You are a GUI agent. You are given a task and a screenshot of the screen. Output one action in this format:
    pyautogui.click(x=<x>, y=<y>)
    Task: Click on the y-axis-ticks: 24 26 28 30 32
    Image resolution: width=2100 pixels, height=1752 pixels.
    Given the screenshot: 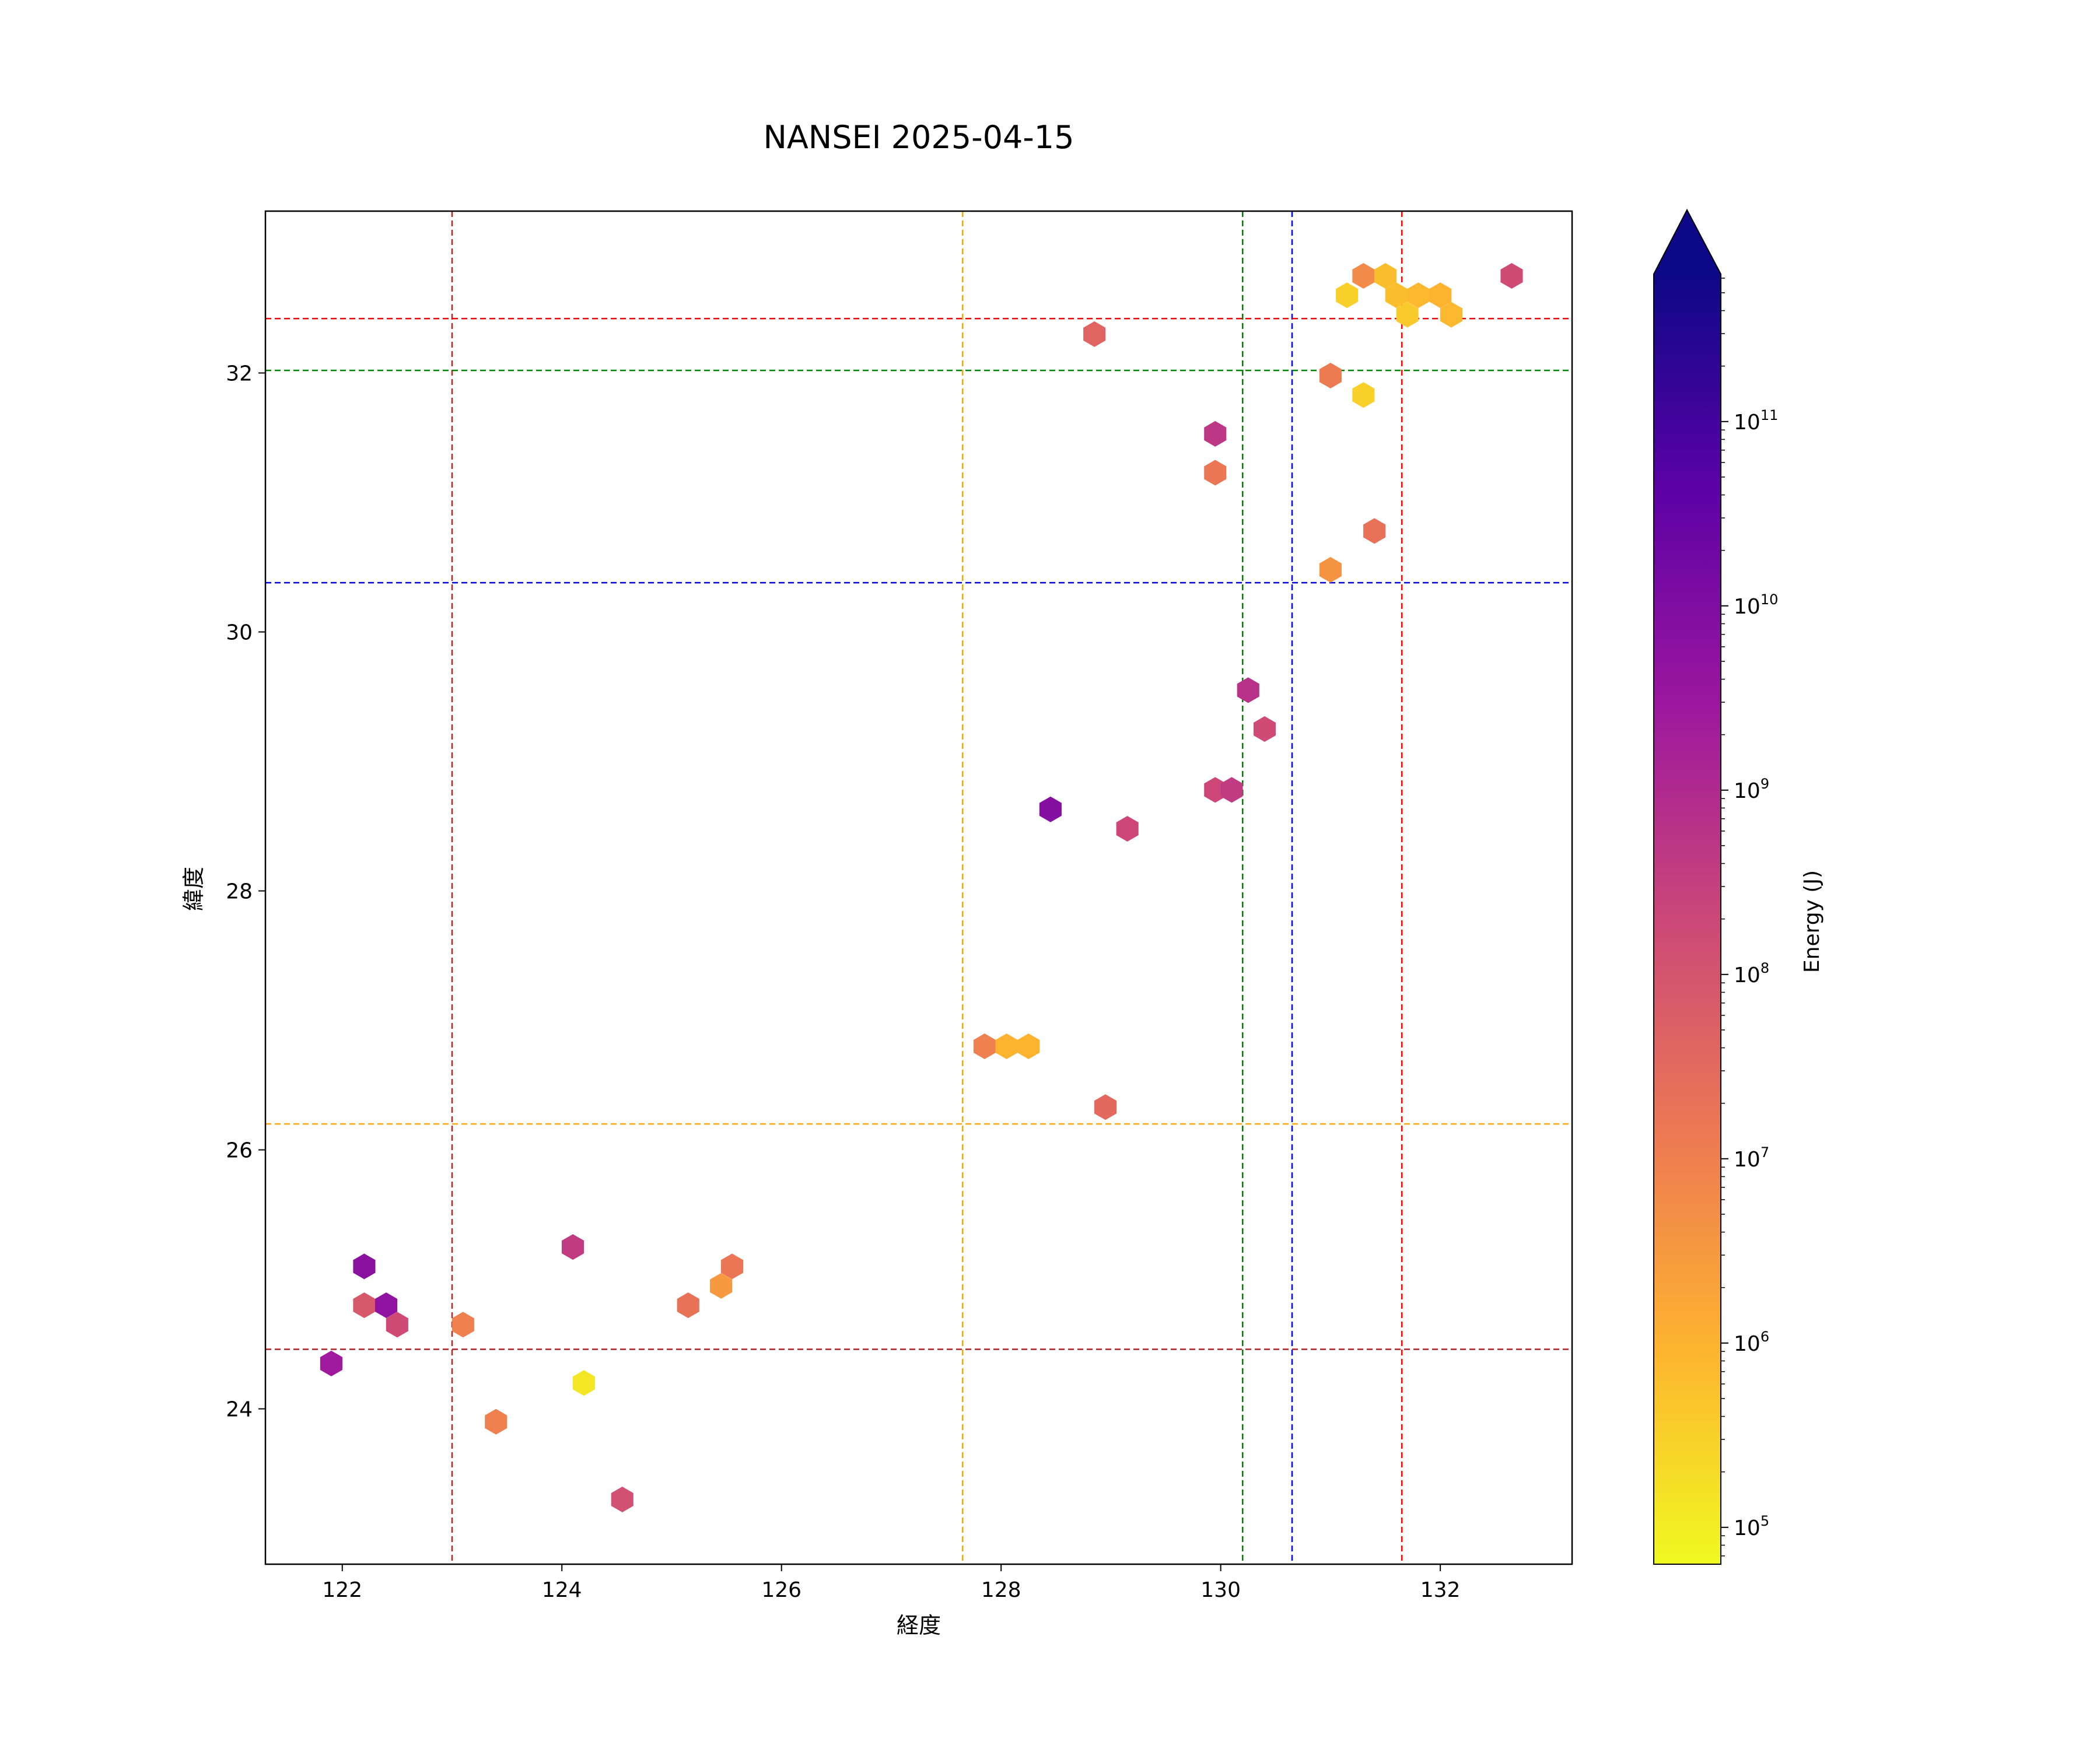 What is the action you would take?
    pyautogui.click(x=245, y=892)
    